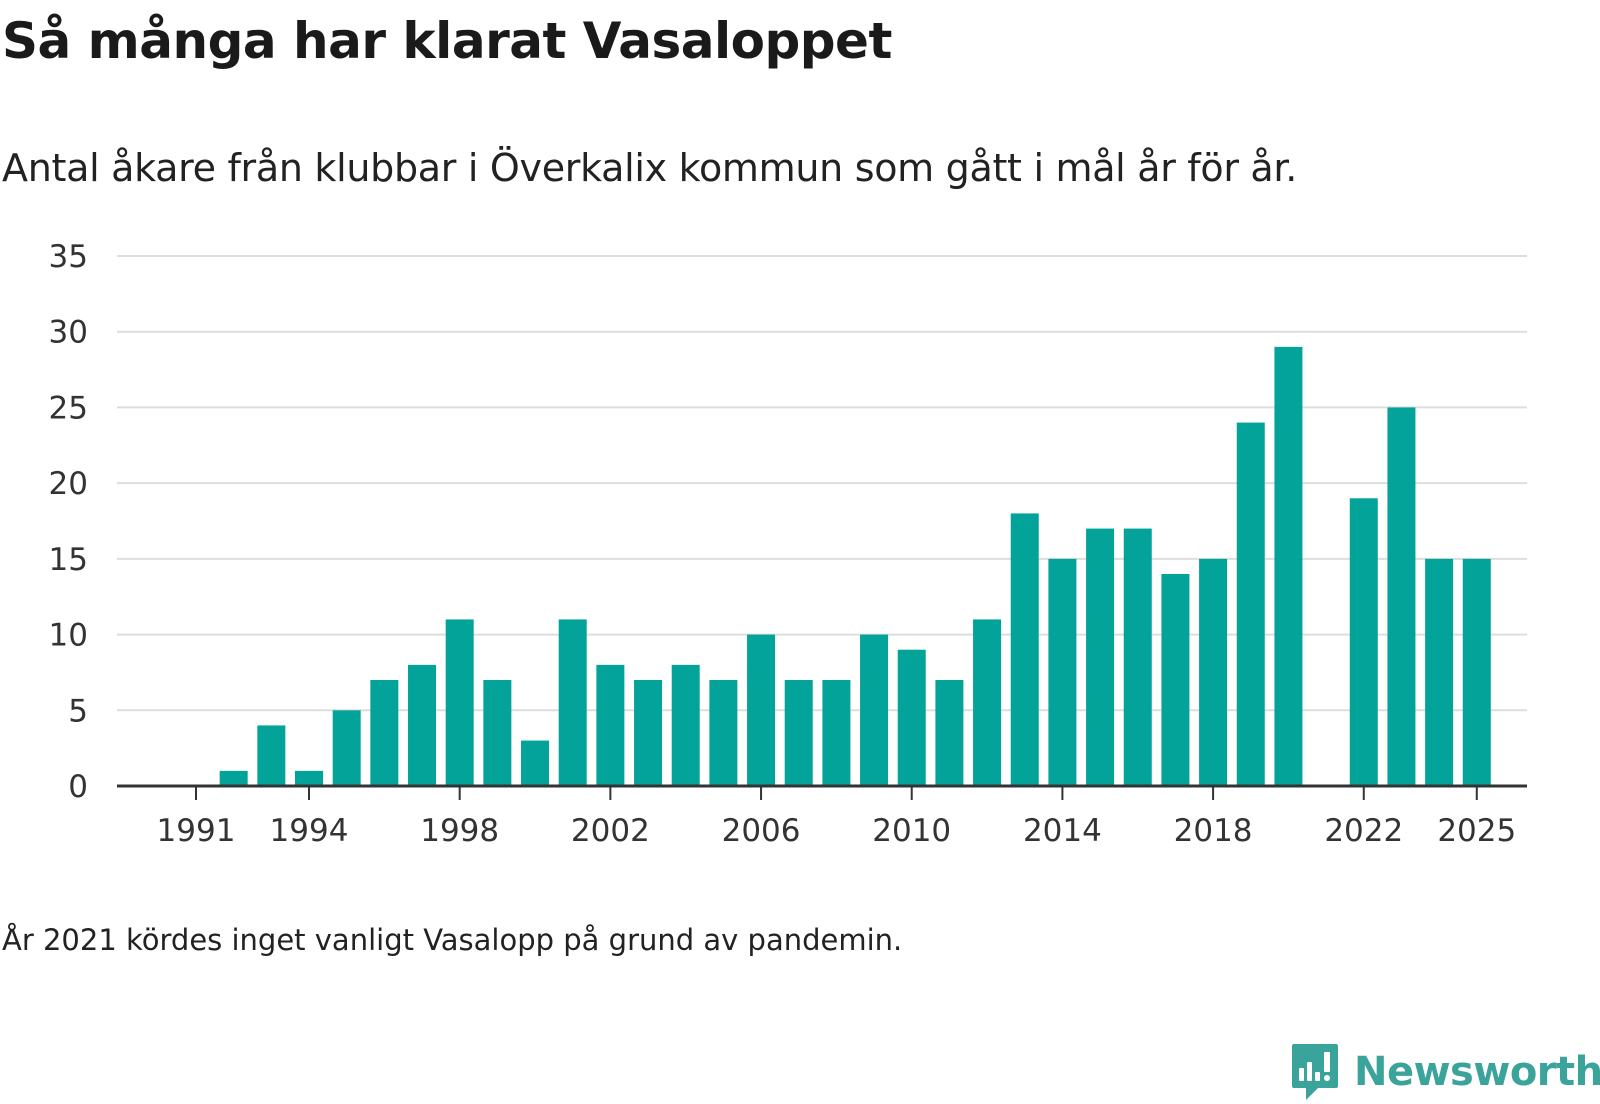 This screenshot has height=1104, width=1600. What do you see at coordinates (271, 755) in the screenshot?
I see `bar-1993` at bounding box center [271, 755].